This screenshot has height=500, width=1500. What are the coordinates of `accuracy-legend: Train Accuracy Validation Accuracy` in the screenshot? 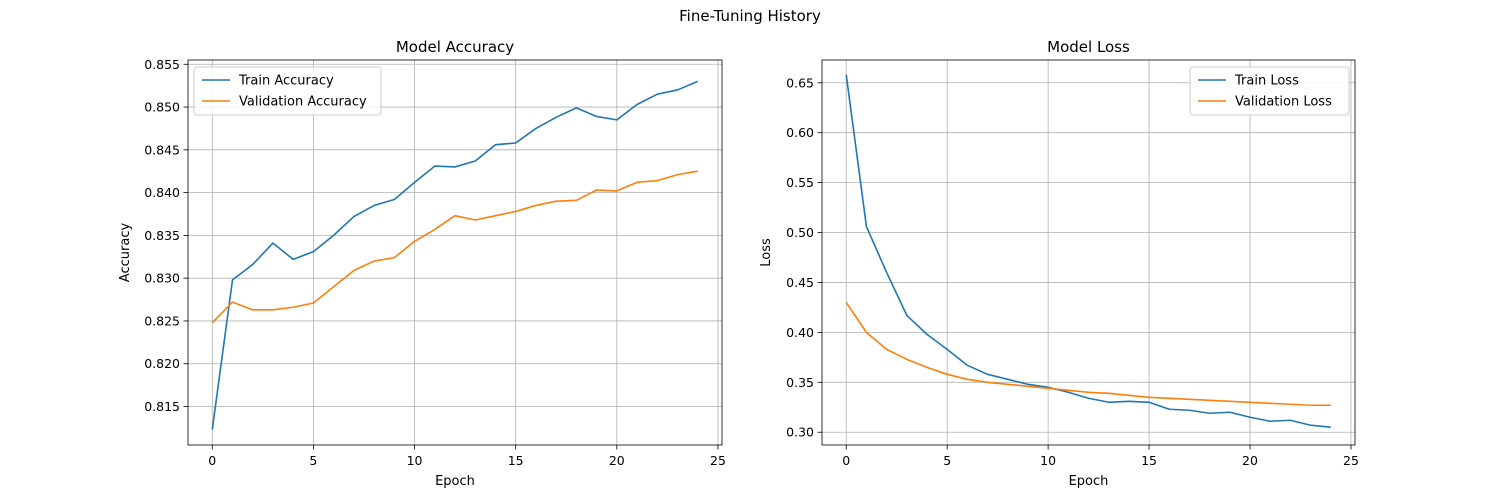 It's located at (287, 91).